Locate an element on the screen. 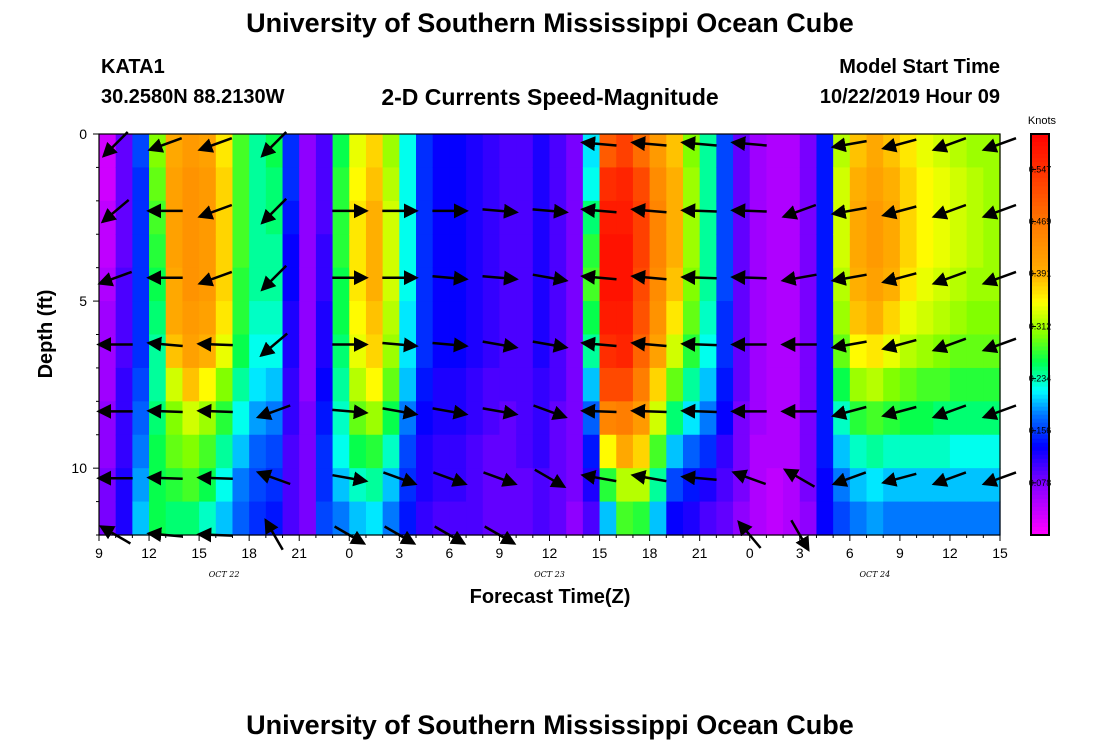  colorbar-tick-label: 0.547 is located at coordinates (1040, 169).